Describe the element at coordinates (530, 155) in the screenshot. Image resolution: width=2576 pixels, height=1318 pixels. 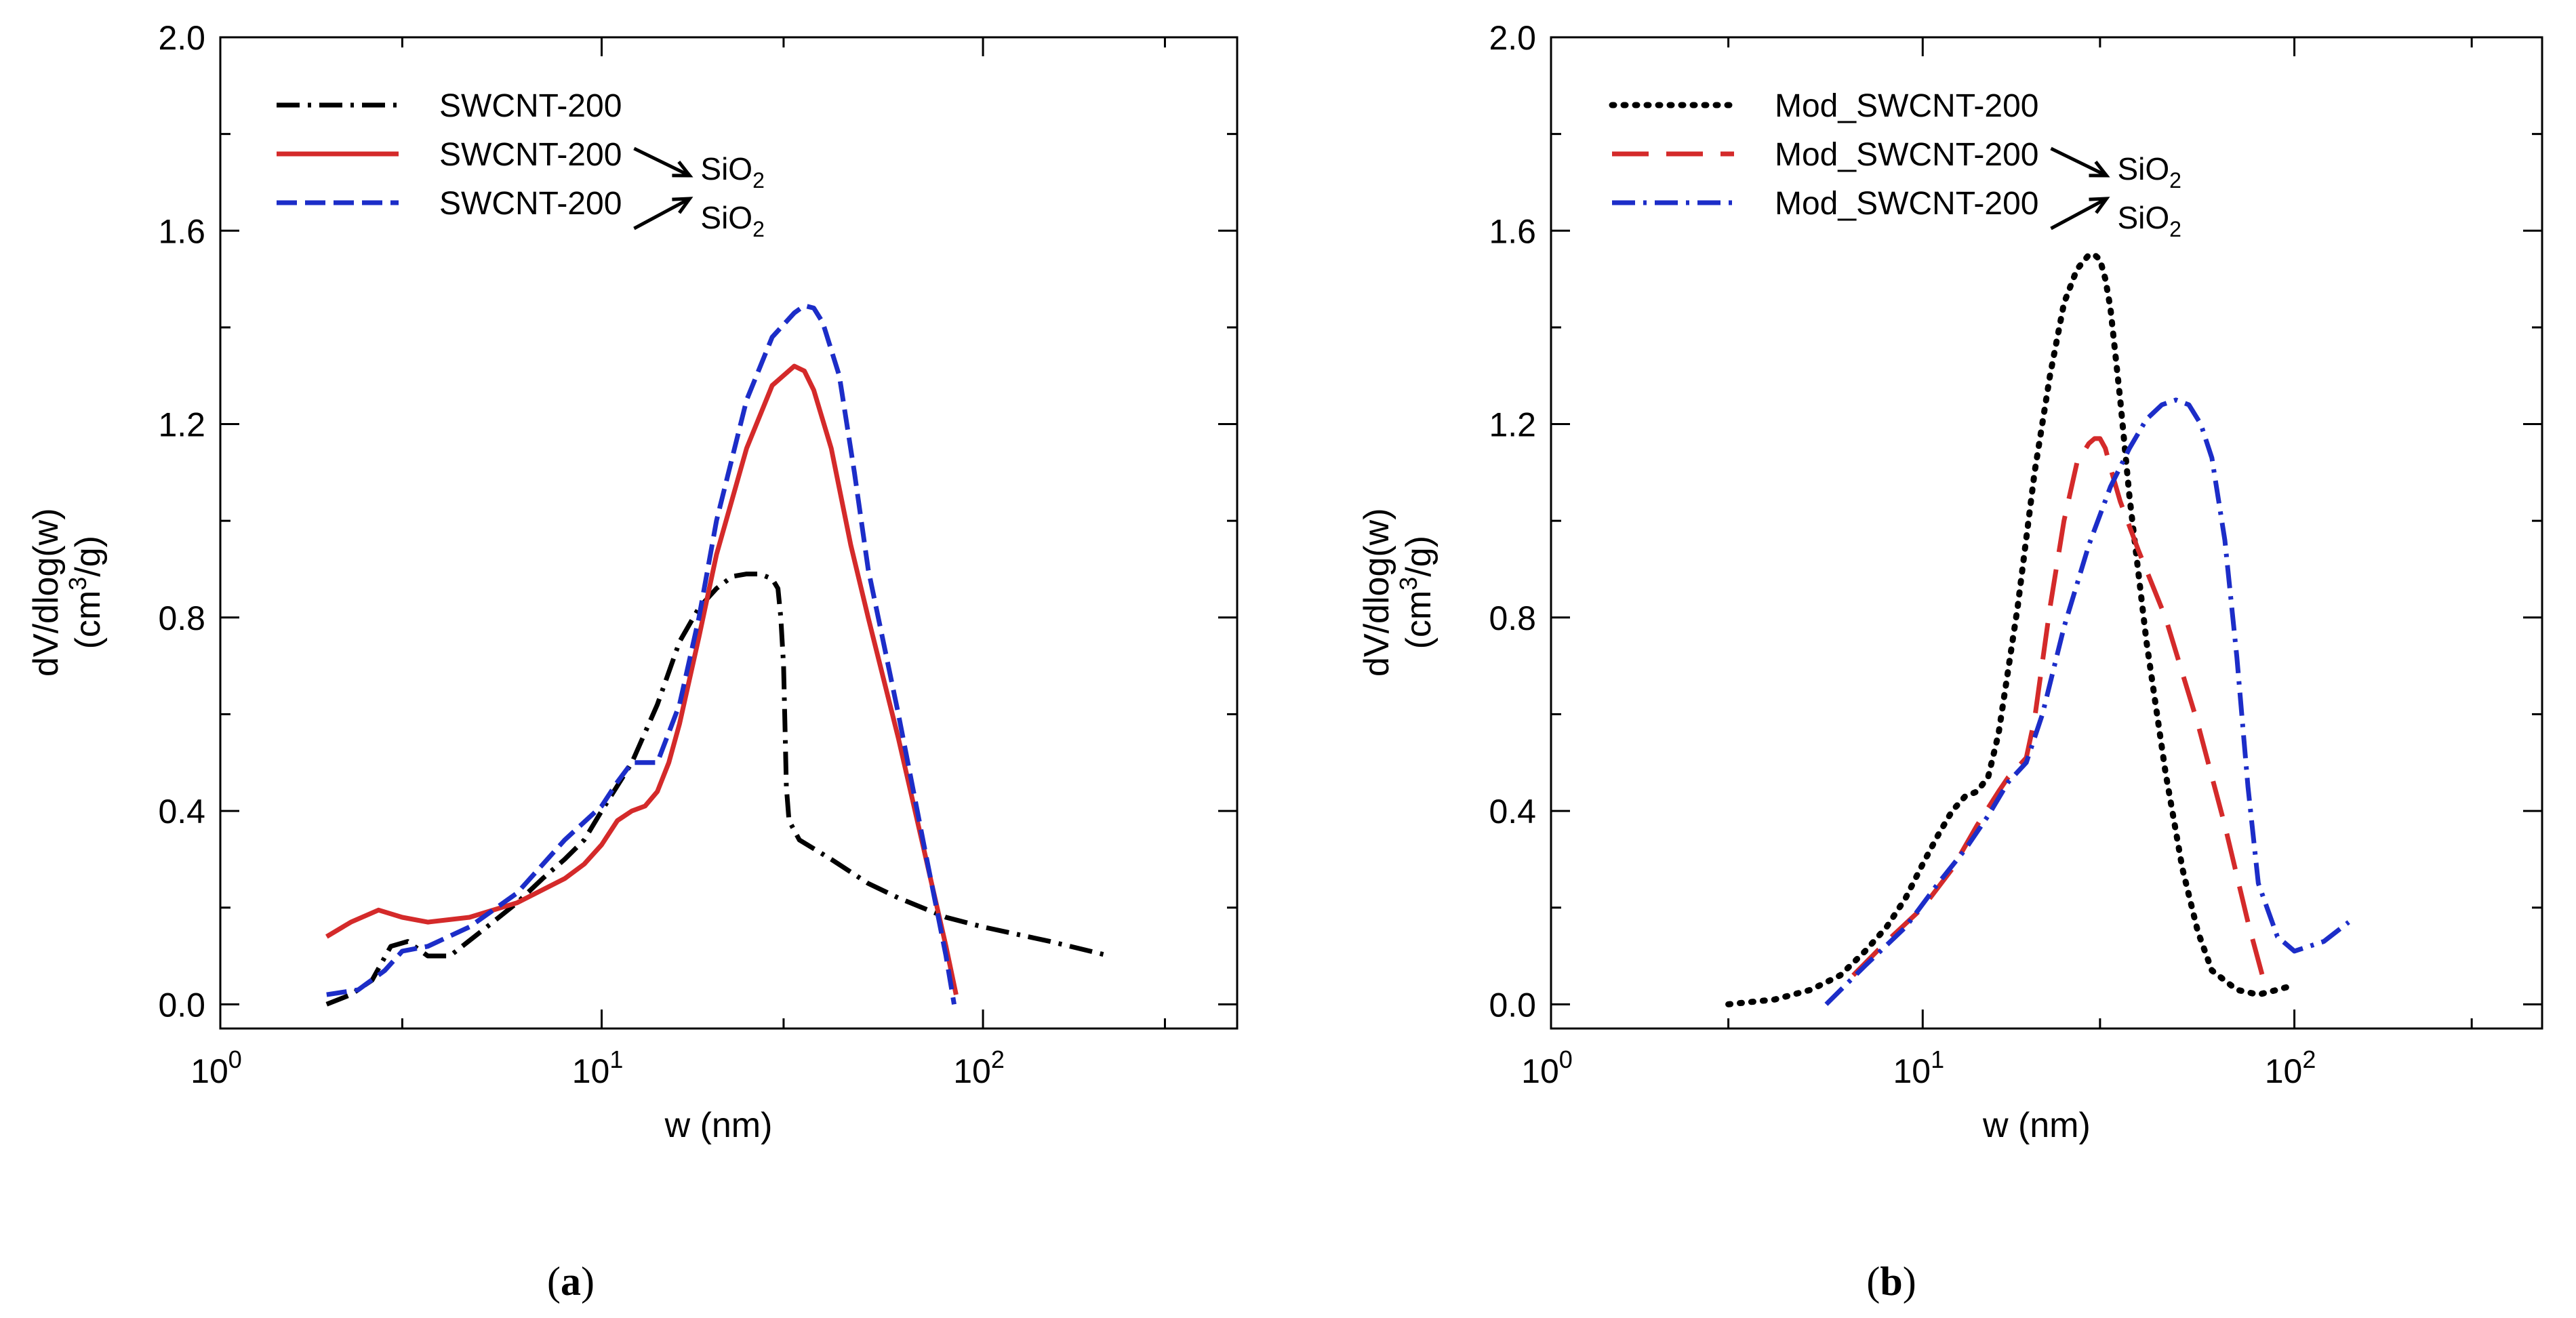
I see `legend-label-2: SWCNT-200` at that location.